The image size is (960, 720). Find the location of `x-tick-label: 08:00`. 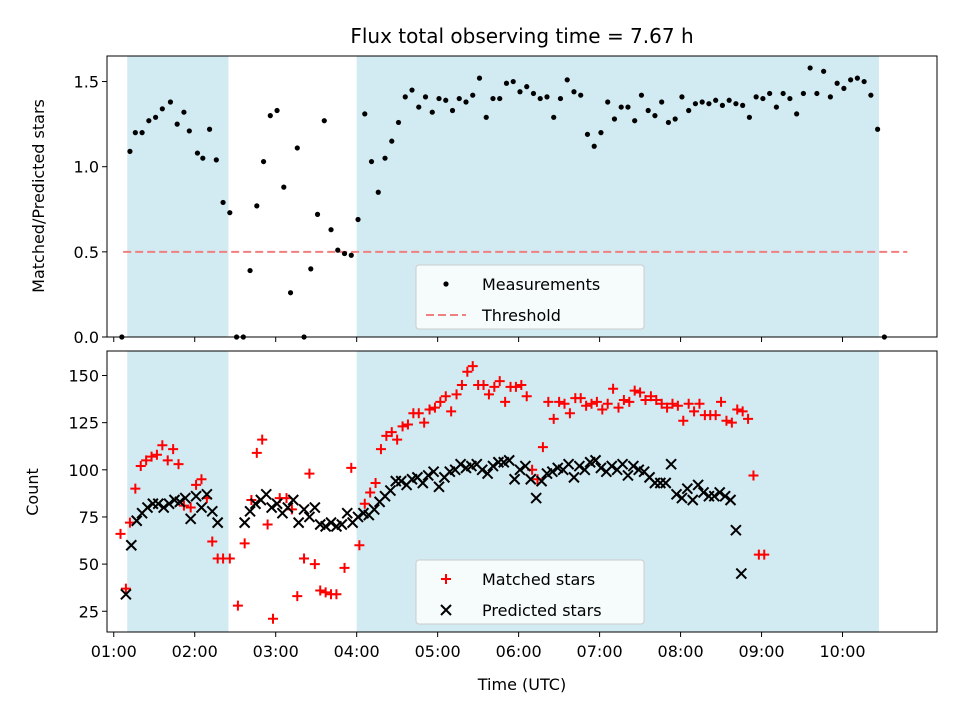

x-tick-label: 08:00 is located at coordinates (681, 651).